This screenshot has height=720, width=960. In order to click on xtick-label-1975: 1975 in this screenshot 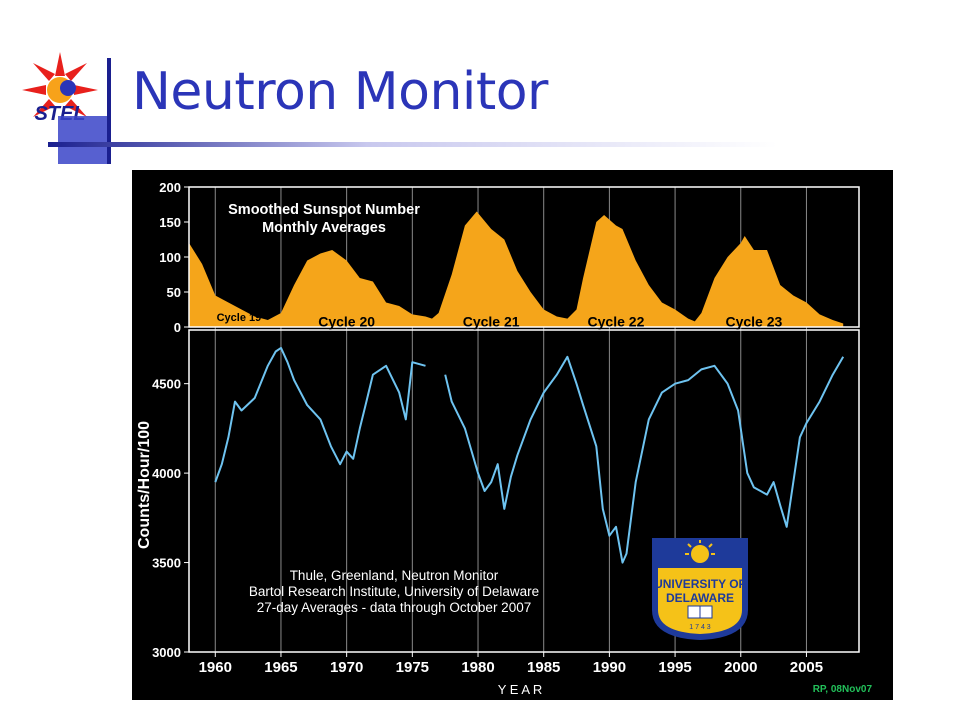, I will do `click(412, 667)`.